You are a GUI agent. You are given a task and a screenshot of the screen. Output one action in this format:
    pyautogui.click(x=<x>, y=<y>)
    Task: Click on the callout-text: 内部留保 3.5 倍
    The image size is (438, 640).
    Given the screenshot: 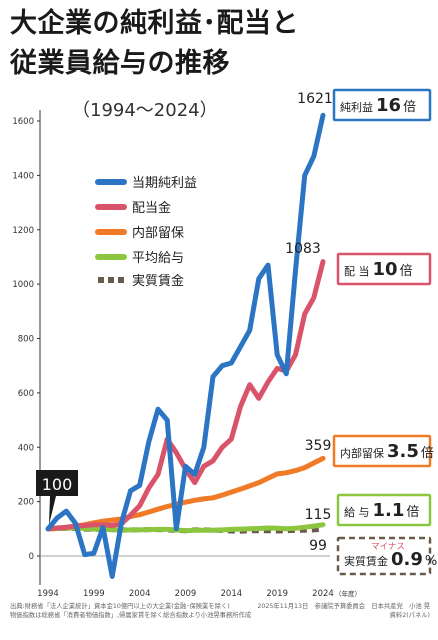 What is the action you would take?
    pyautogui.click(x=387, y=451)
    